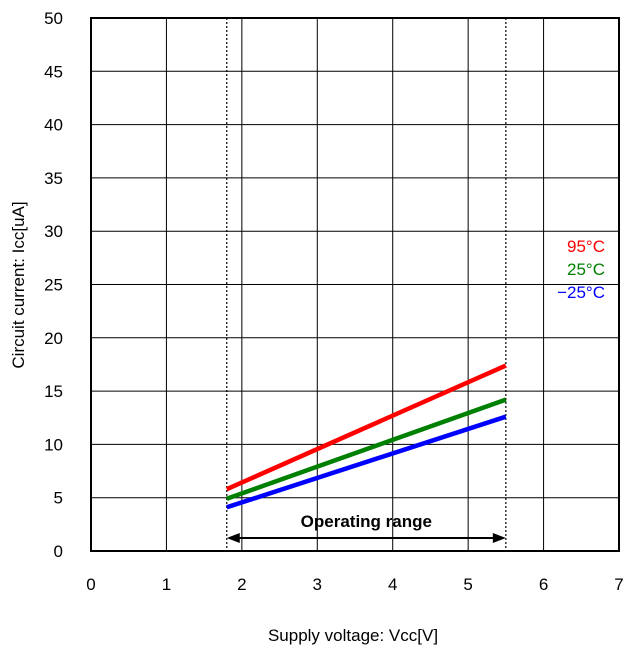  What do you see at coordinates (586, 246) in the screenshot?
I see `legend-entry: 95°C` at bounding box center [586, 246].